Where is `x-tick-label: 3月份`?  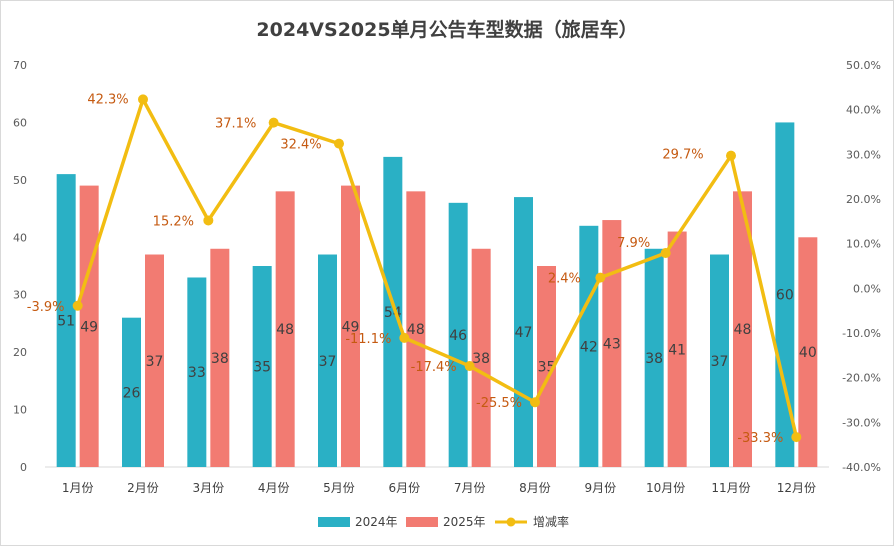
x-tick-label: 3月份 is located at coordinates (209, 488).